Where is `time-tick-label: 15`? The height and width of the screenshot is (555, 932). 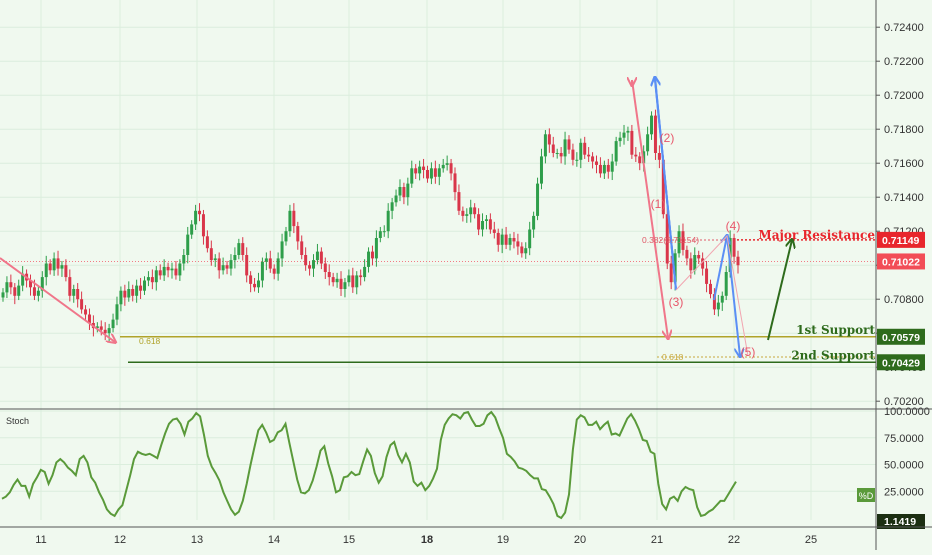 time-tick-label: 15 is located at coordinates (349, 540).